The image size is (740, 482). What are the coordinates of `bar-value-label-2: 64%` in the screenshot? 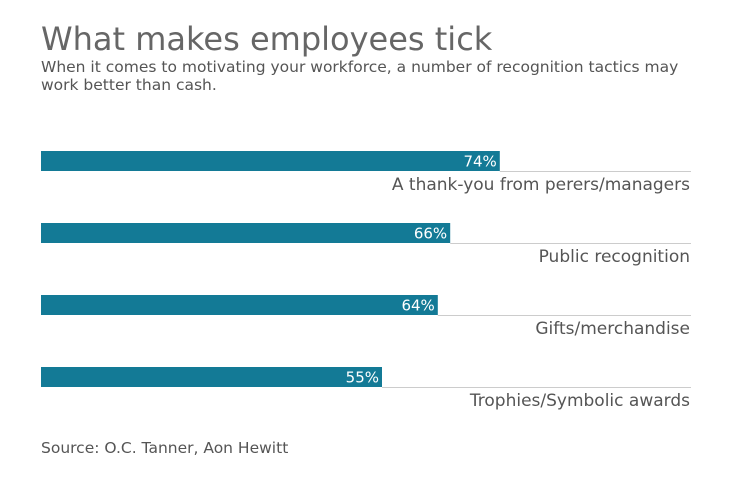 It's located at (417, 306).